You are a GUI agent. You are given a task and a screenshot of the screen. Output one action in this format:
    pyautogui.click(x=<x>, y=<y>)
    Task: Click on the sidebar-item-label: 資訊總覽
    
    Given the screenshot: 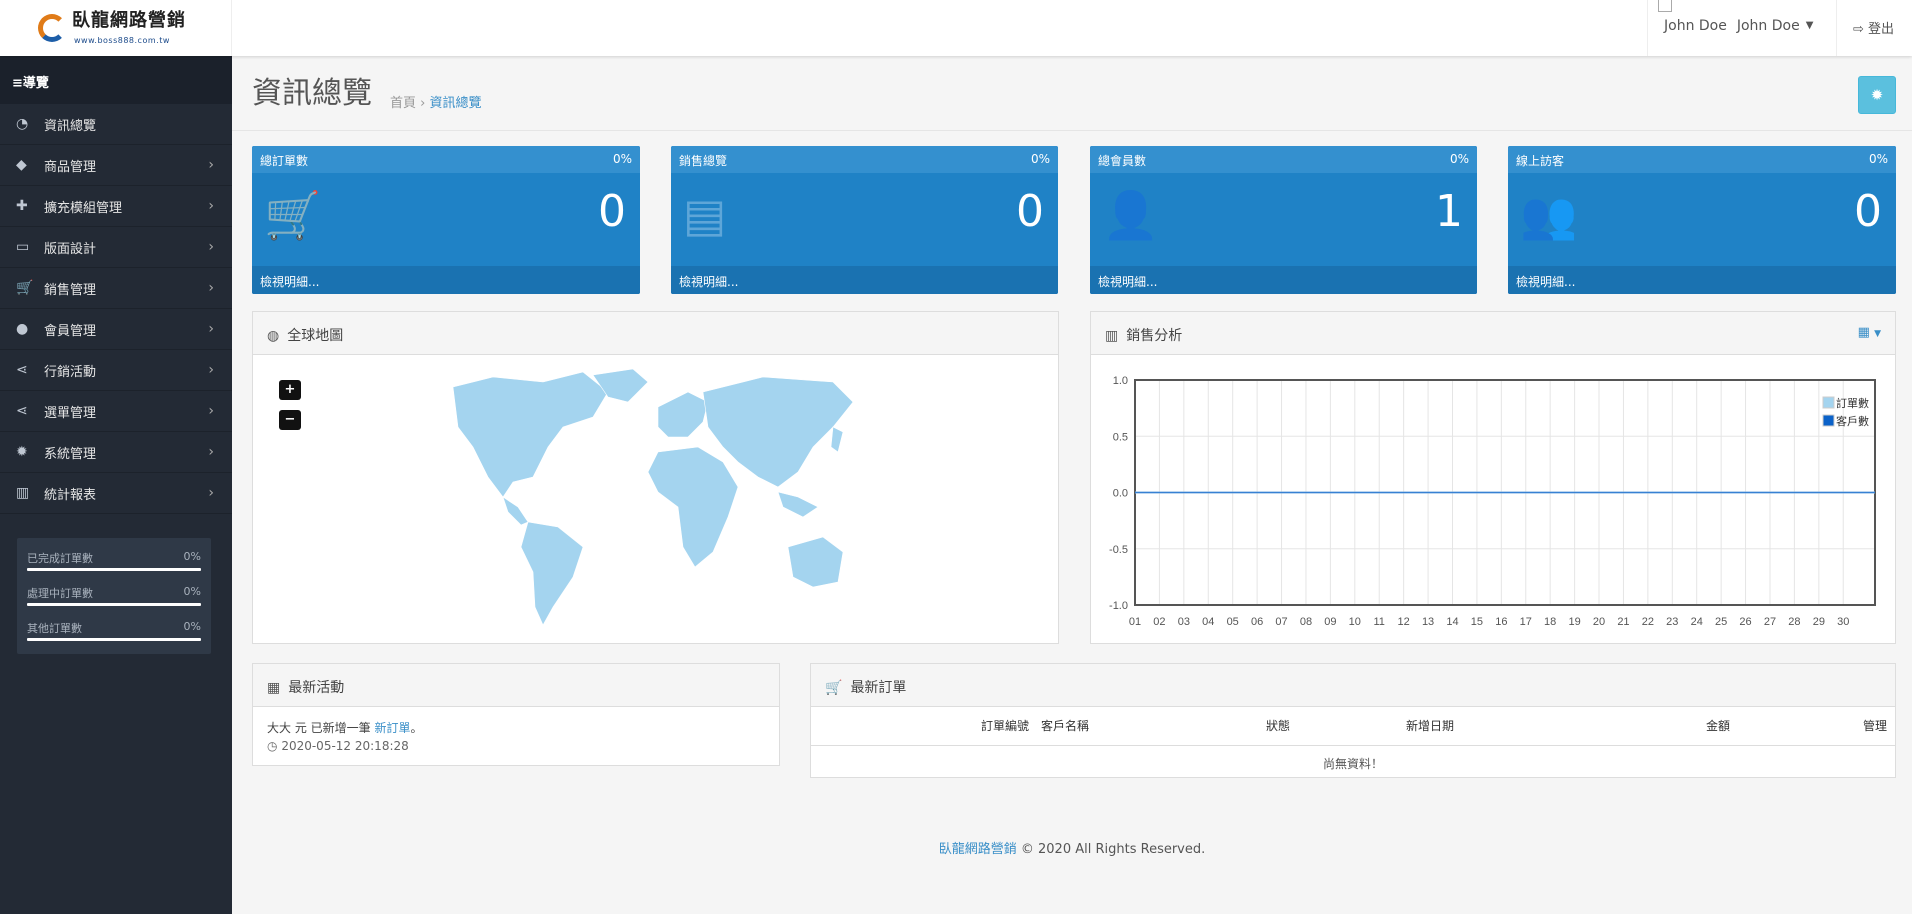 What is the action you would take?
    pyautogui.click(x=70, y=126)
    